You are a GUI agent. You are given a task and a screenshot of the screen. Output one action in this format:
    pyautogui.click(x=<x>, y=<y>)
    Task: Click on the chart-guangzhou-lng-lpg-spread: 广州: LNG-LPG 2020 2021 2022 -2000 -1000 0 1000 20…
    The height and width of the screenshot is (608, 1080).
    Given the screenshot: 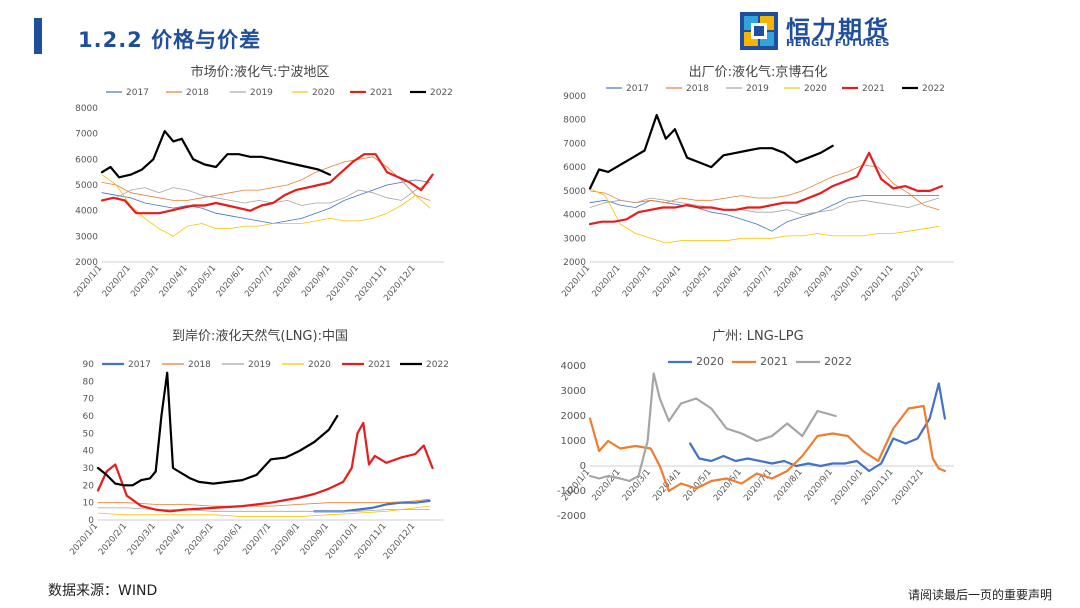 What is the action you would take?
    pyautogui.click(x=758, y=441)
    